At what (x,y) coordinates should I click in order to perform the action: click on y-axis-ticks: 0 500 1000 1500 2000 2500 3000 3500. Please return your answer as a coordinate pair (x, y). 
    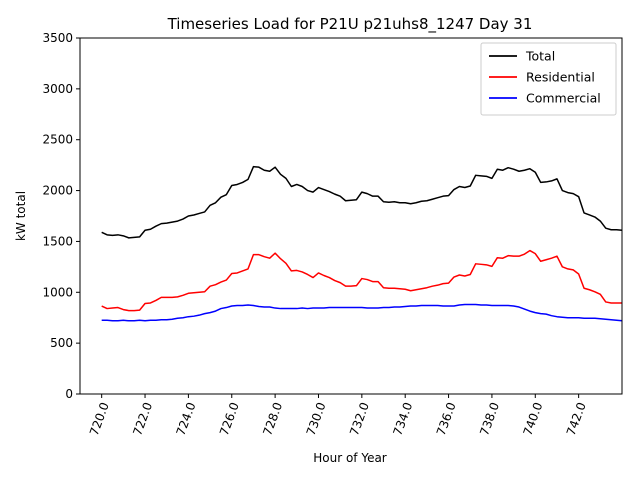
    Looking at the image, I should click on (61, 216).